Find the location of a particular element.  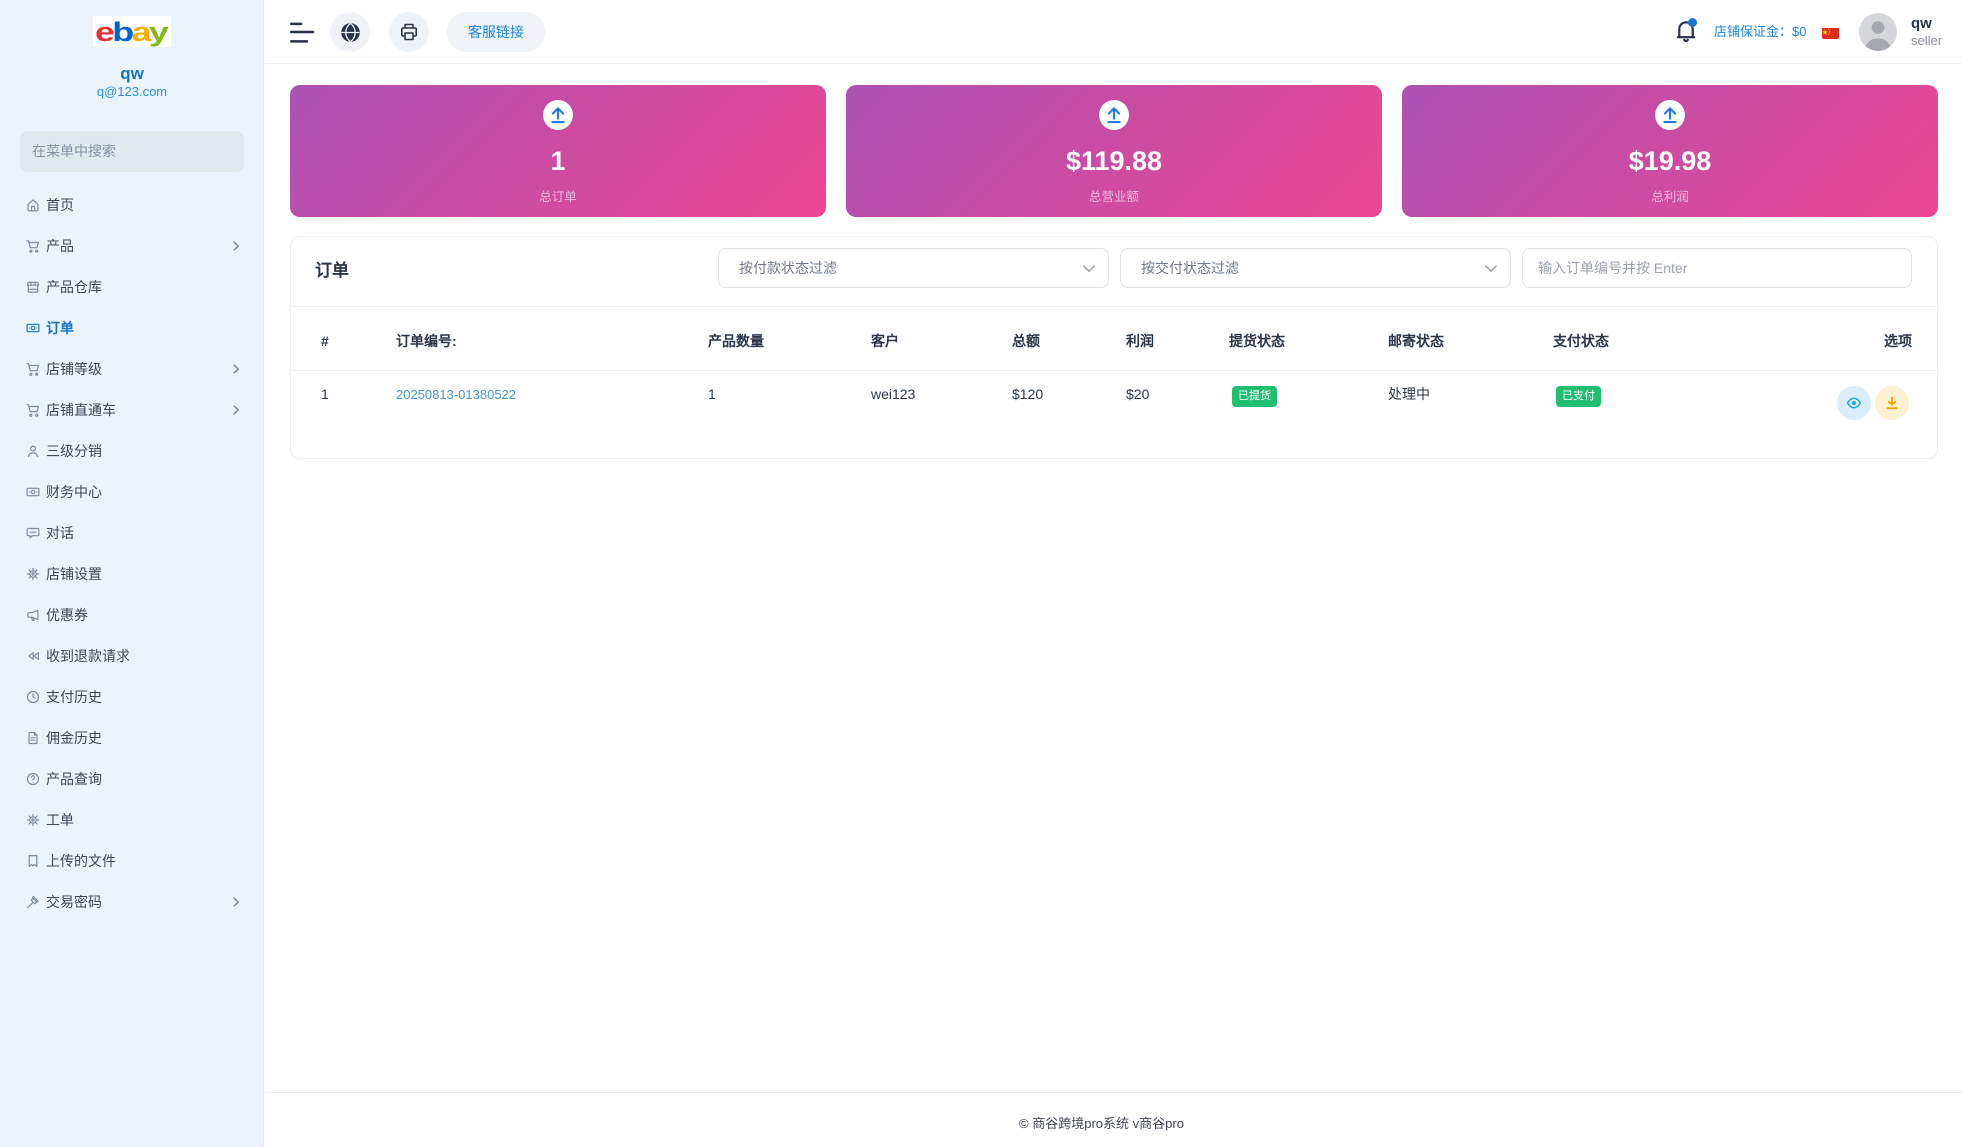

svg-text: ebay is located at coordinates (132, 31).